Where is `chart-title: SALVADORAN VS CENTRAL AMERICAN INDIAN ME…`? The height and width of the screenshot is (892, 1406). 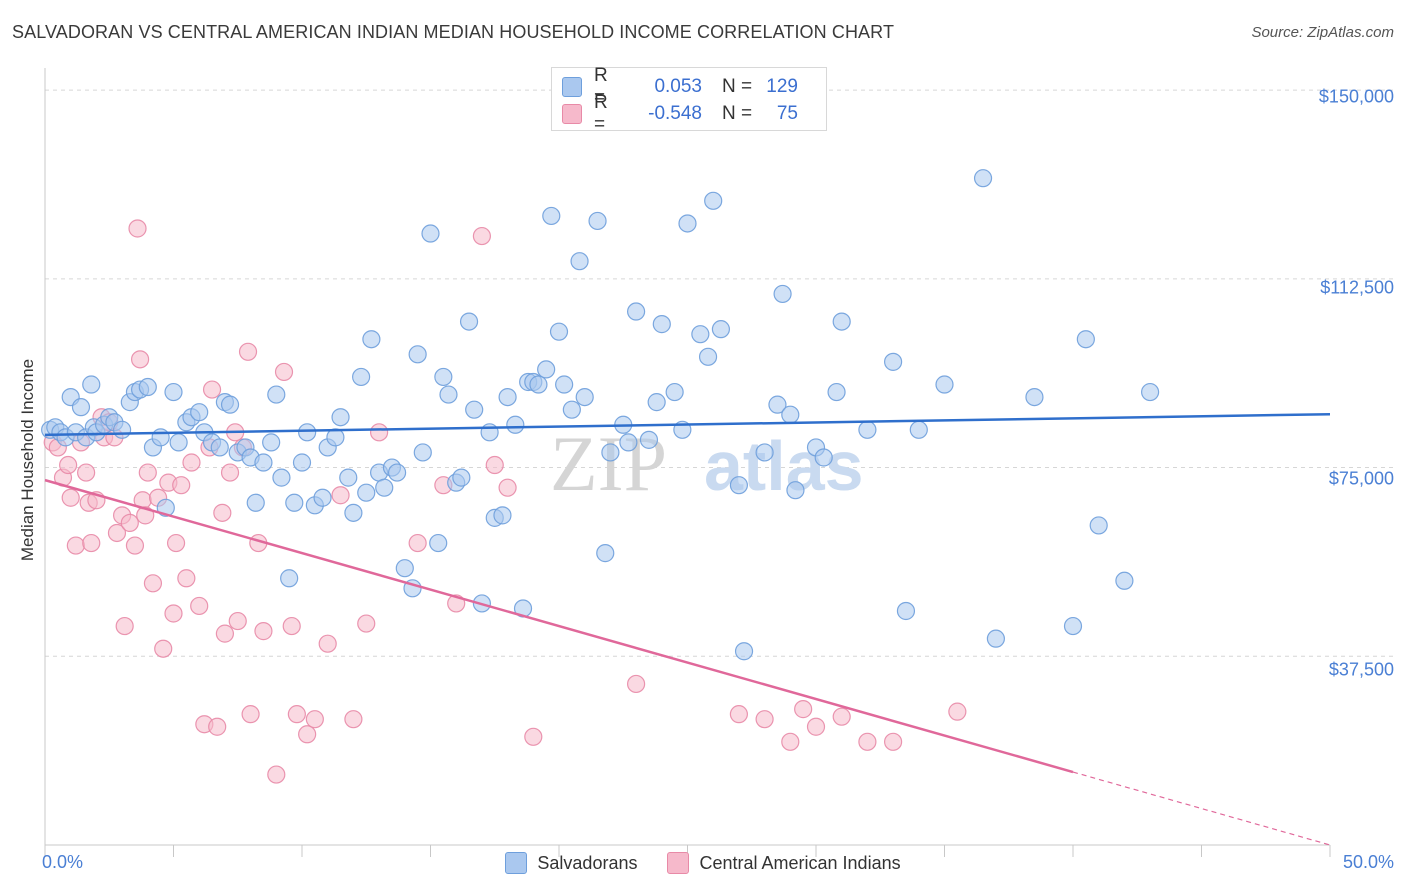 chart-title: SALVADORAN VS CENTRAL AMERICAN INDIAN ME… is located at coordinates (453, 32).